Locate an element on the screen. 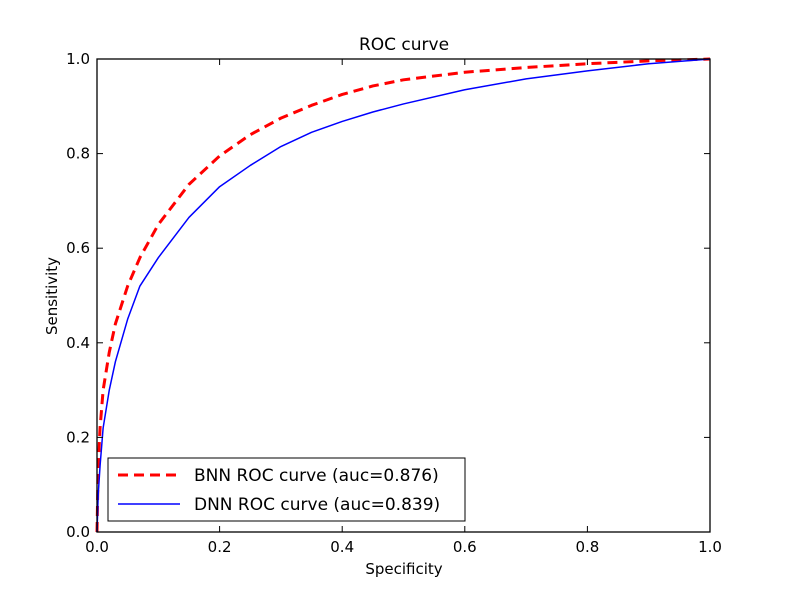  y-axis-label: Sensitivity is located at coordinates (52, 296).